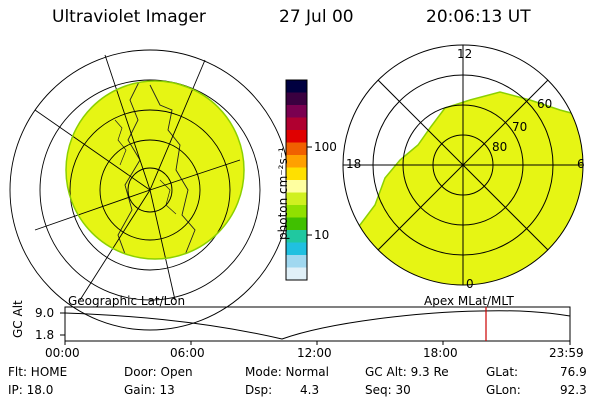 This screenshot has height=400, width=600. What do you see at coordinates (502, 372) in the screenshot?
I see `glat-label: GLat:` at bounding box center [502, 372].